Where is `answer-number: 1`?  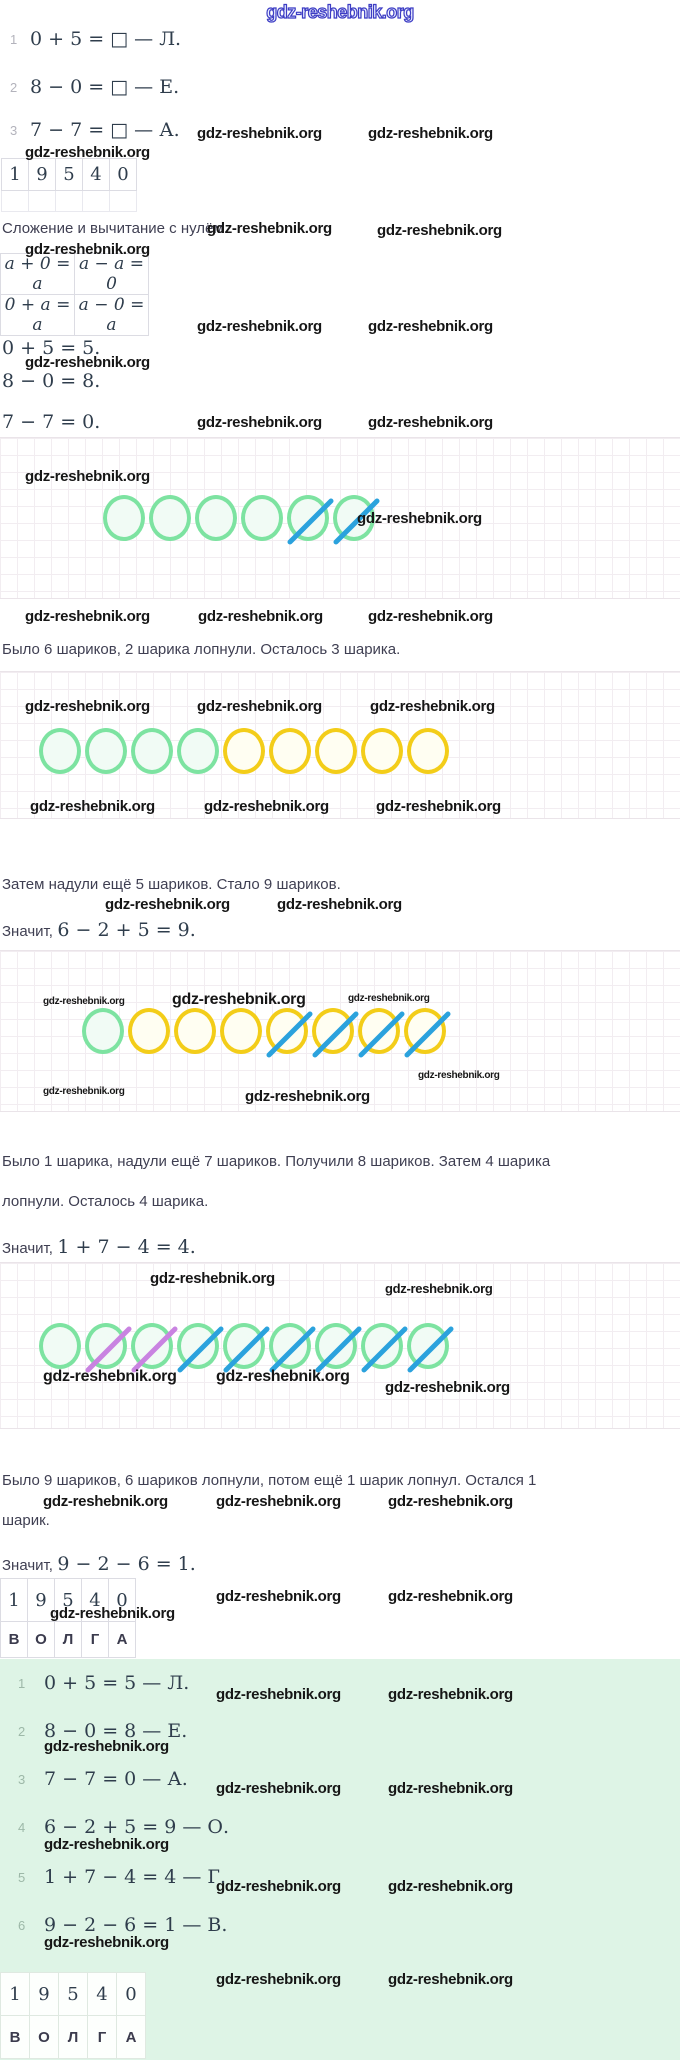 answer-number: 1 is located at coordinates (22, 1683).